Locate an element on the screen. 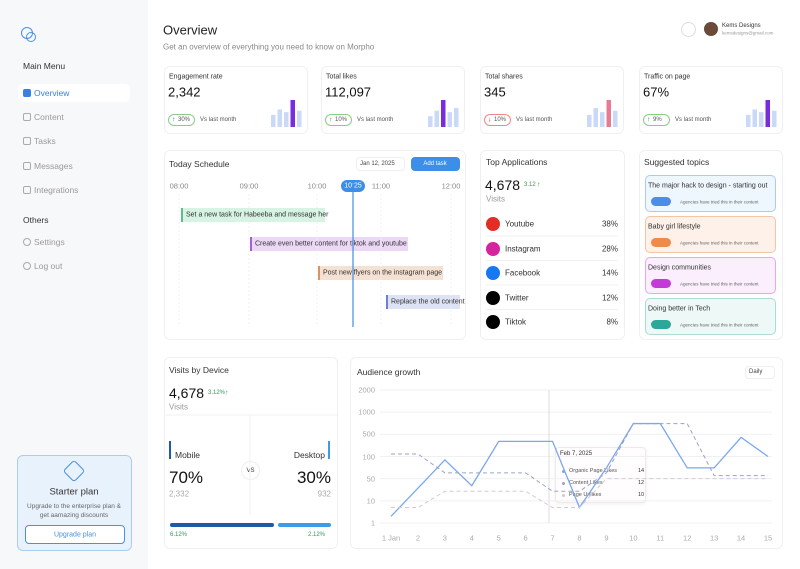  user-email: kemsdesigns@gmail.com is located at coordinates (748, 33).